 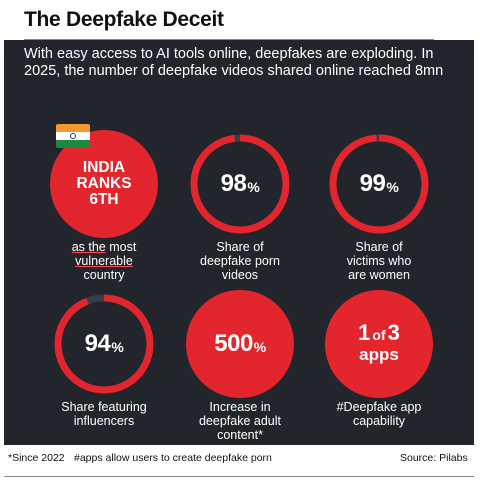 I want to click on title-divider, so click(x=229, y=39).